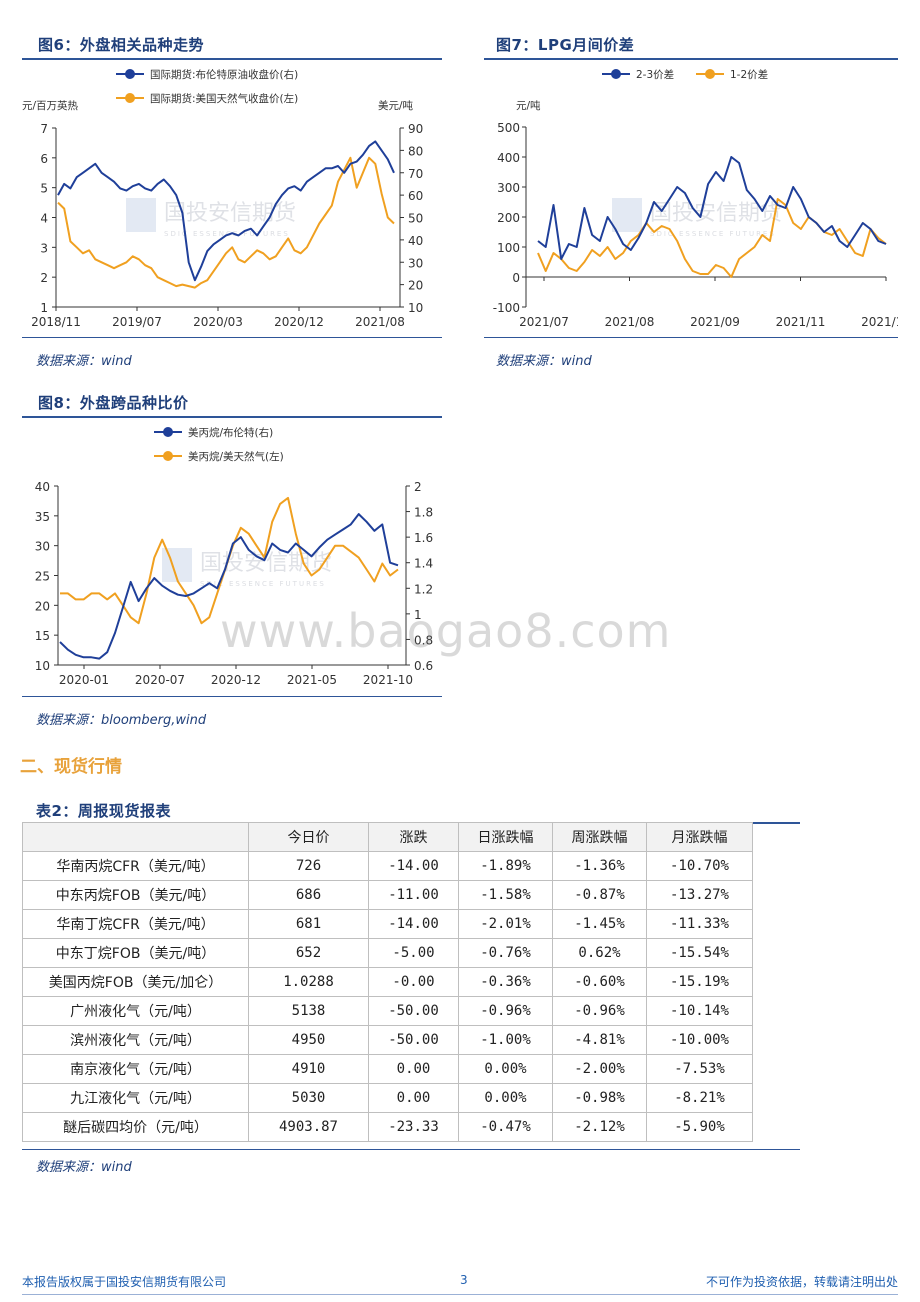  Describe the element at coordinates (135, 924) in the screenshot. I see `table-row-label: 华南丁烷CFR（美元/吨）` at that location.